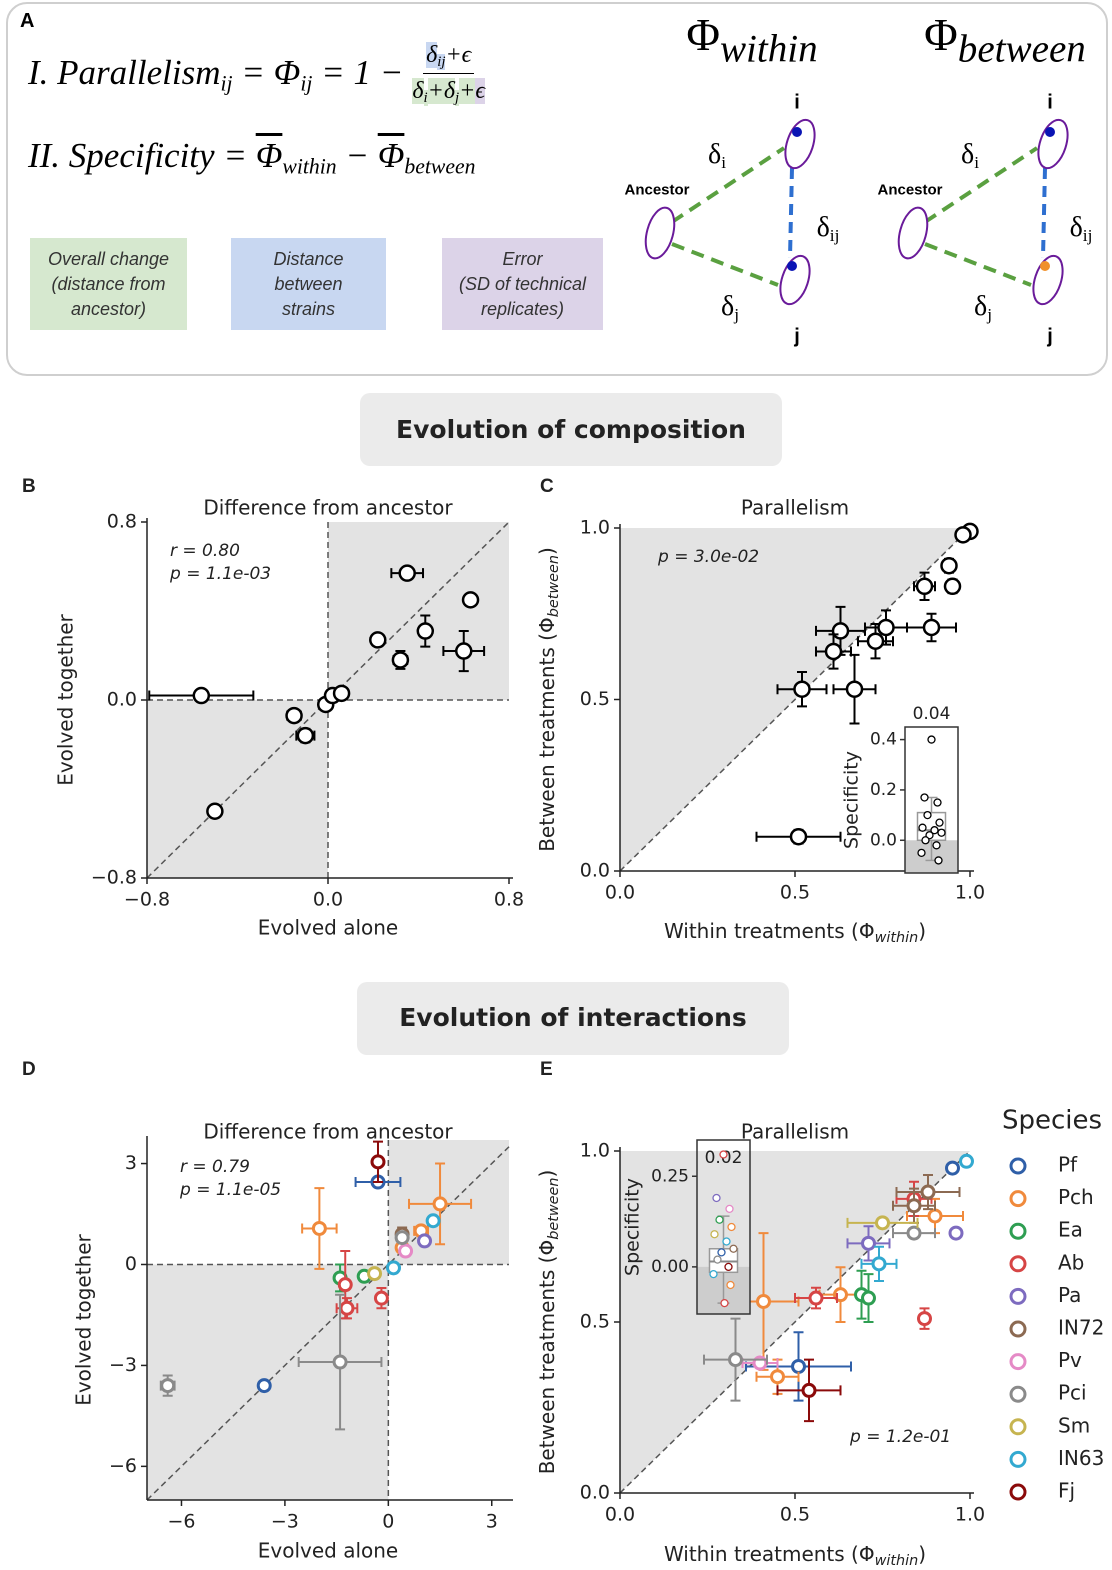  I want to click on y-tick-label: 3, so click(131, 1163).